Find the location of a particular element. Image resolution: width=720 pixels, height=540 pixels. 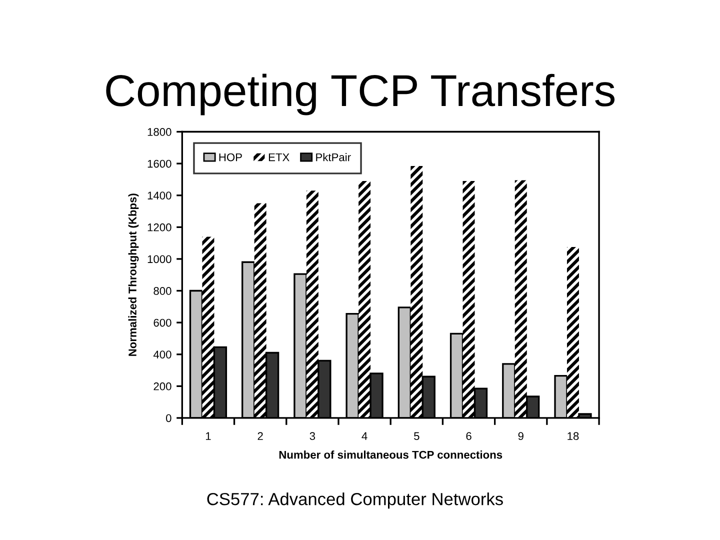

x-tick-label: 3 is located at coordinates (313, 436).